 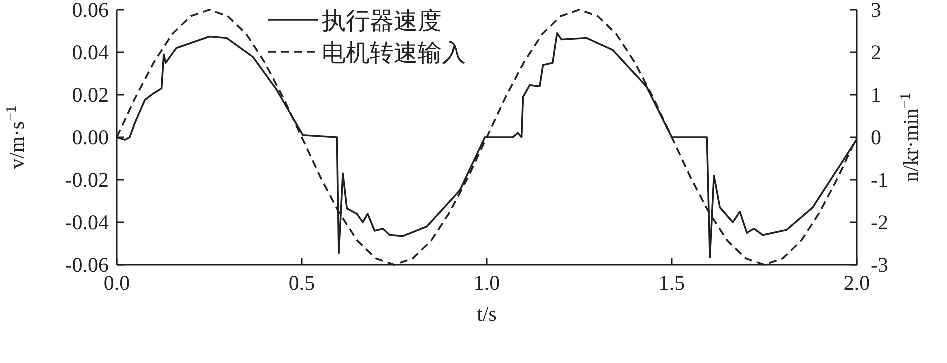 I want to click on y2-tick-label: 0, so click(x=876, y=138).